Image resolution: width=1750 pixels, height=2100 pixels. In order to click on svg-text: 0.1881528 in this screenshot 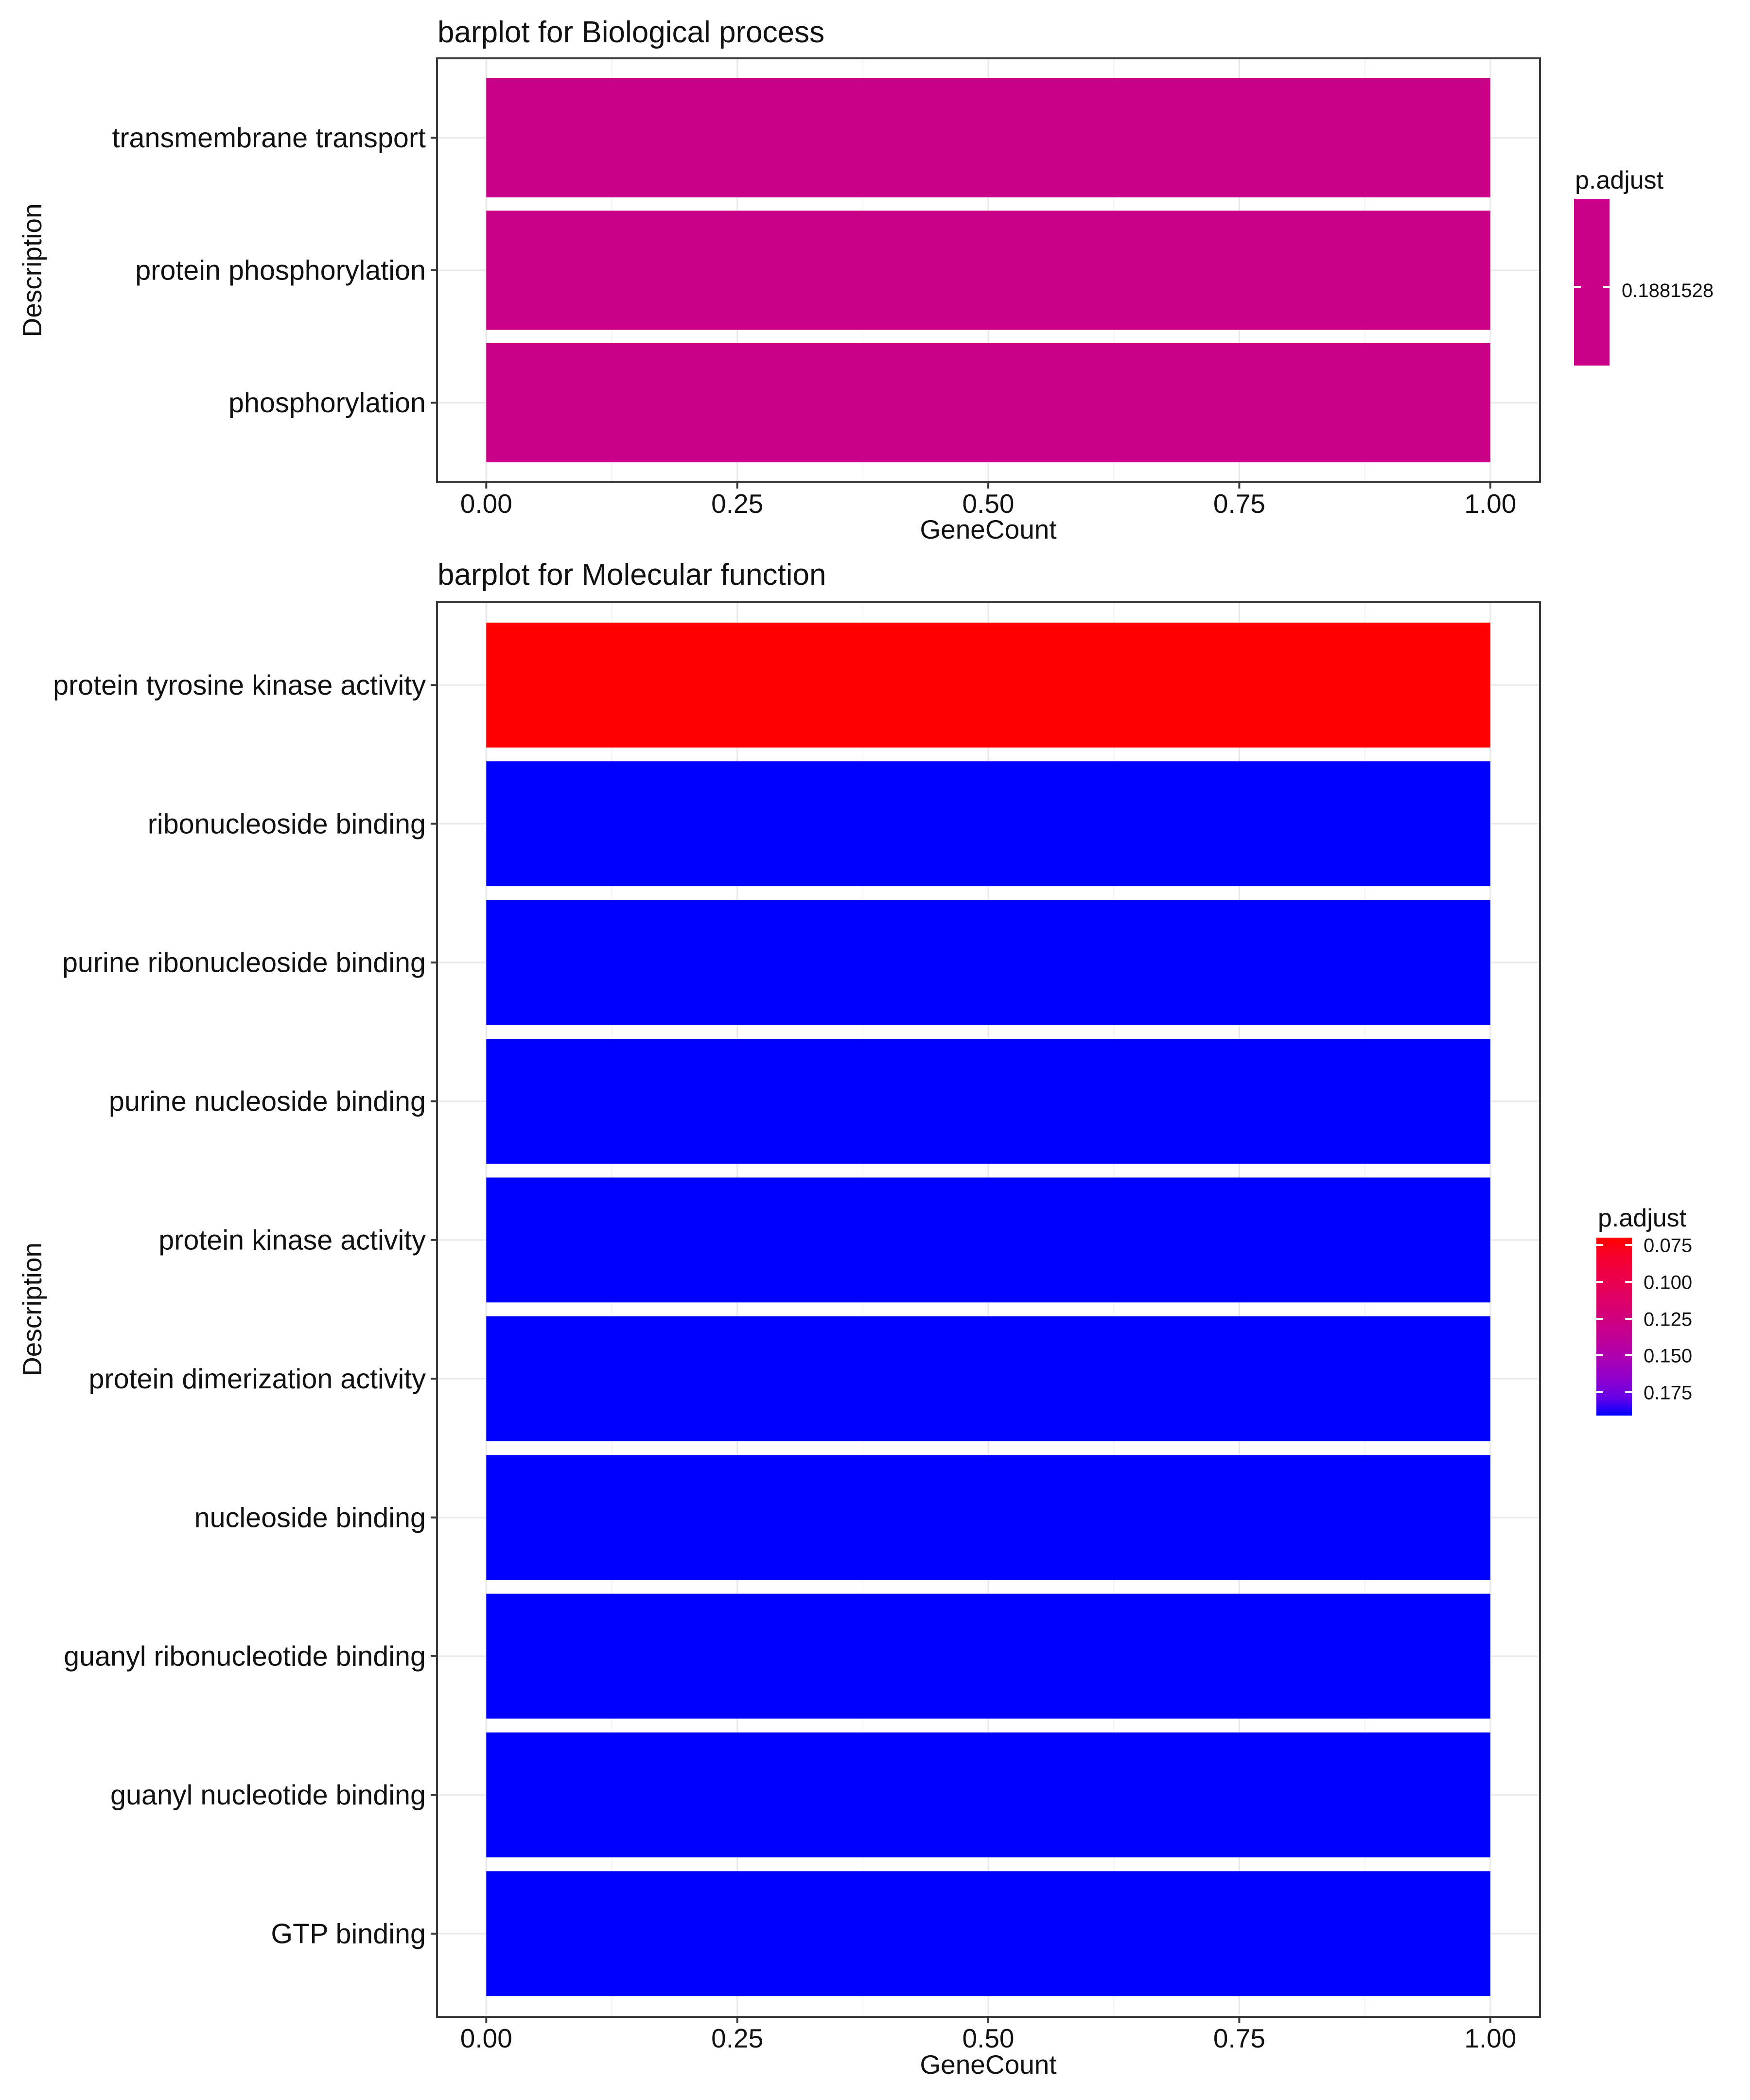, I will do `click(1668, 290)`.